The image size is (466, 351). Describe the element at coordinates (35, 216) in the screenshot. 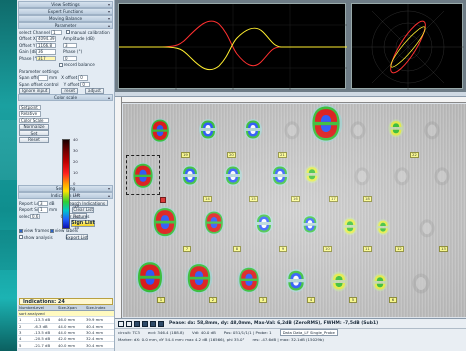

I see `select-input: 0.6` at that location.